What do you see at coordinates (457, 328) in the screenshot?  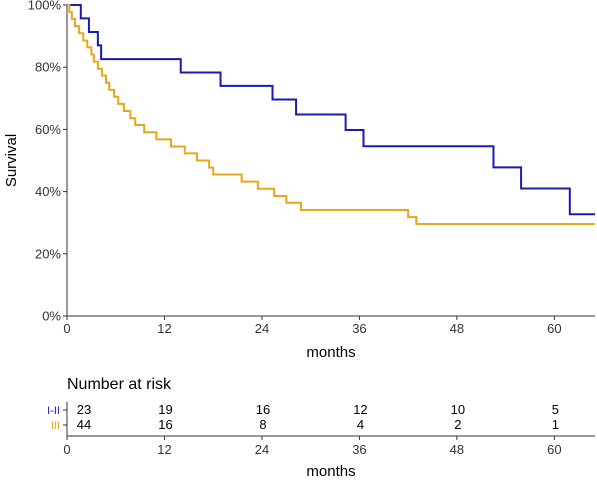 I see `x-tick-label: 48` at bounding box center [457, 328].